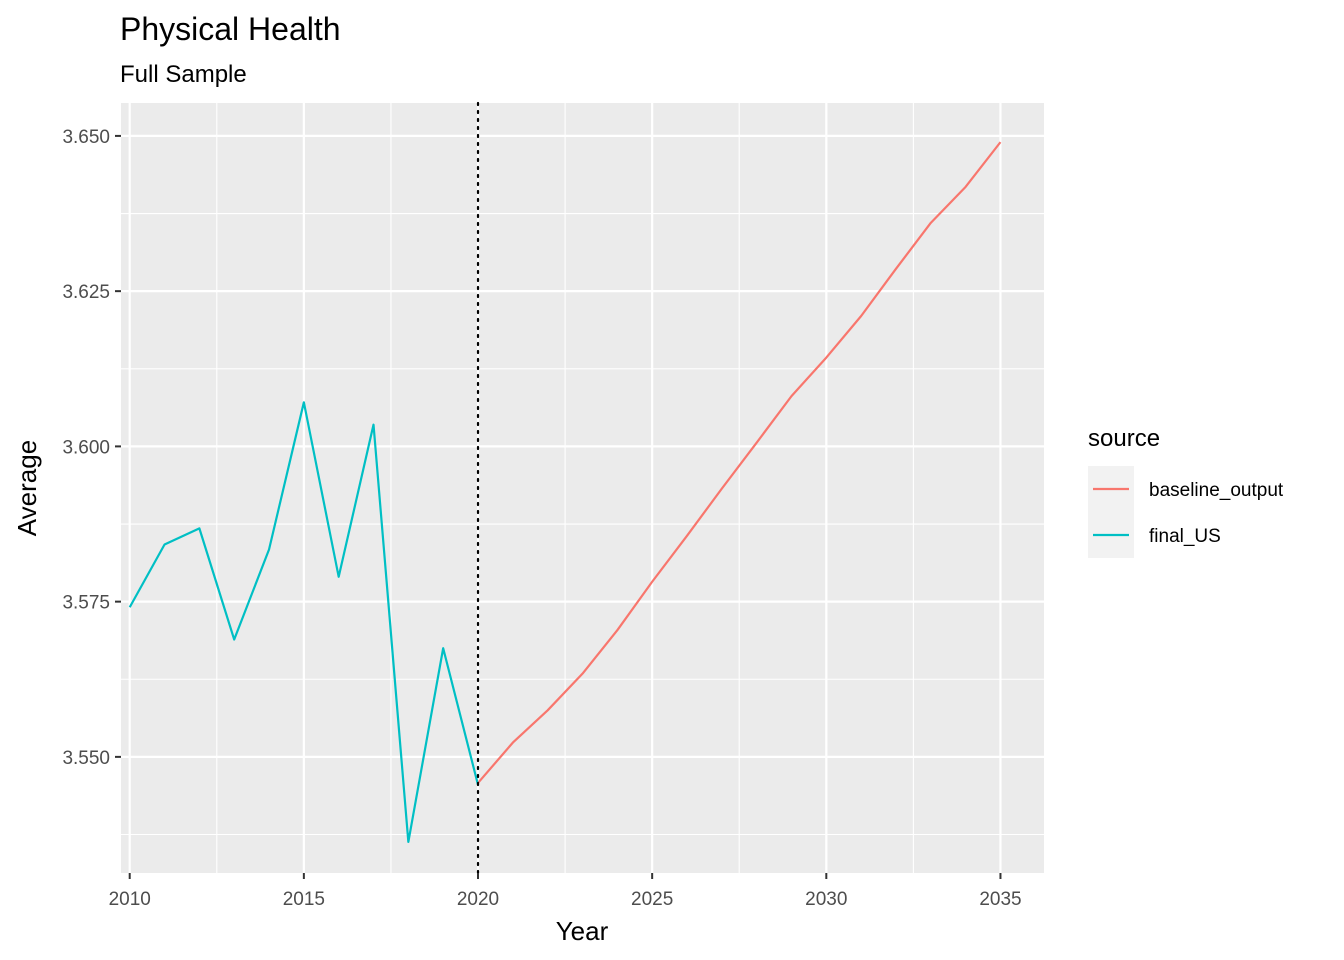 The image size is (1344, 960). What do you see at coordinates (183, 74) in the screenshot?
I see `chart-subtitle: Full Sample` at bounding box center [183, 74].